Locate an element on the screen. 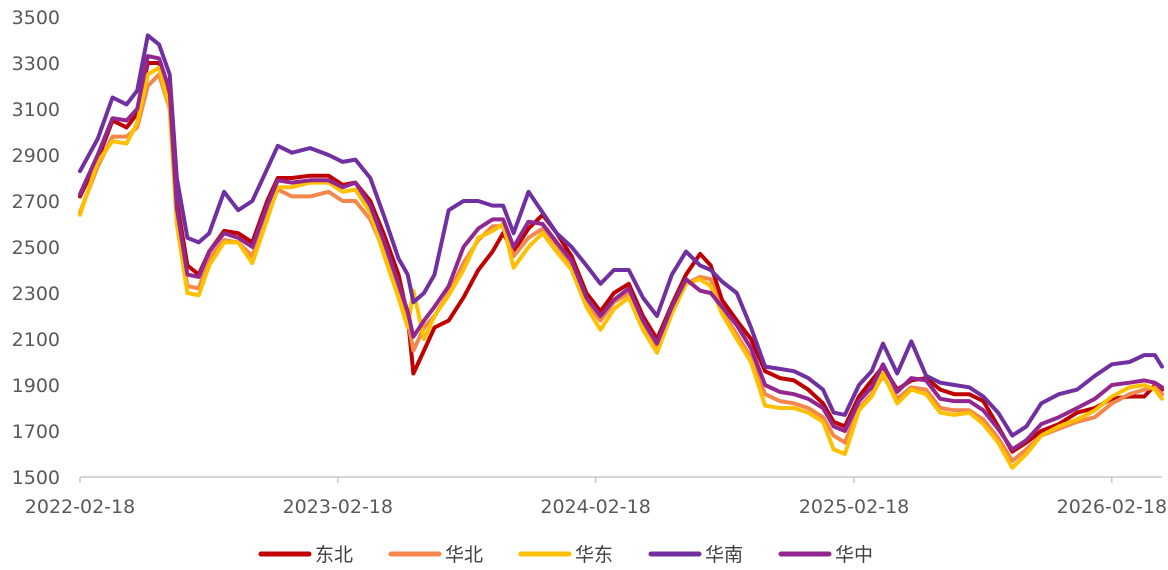 This screenshot has height=570, width=1168. y-tick-label: 2700 is located at coordinates (36, 202).